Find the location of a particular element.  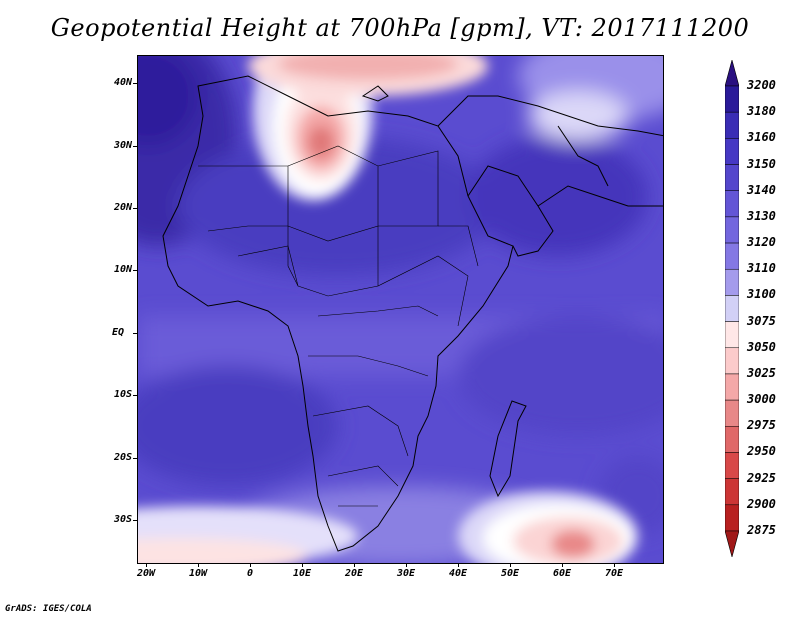

colorbar-label: 2975 is located at coordinates (761, 425).